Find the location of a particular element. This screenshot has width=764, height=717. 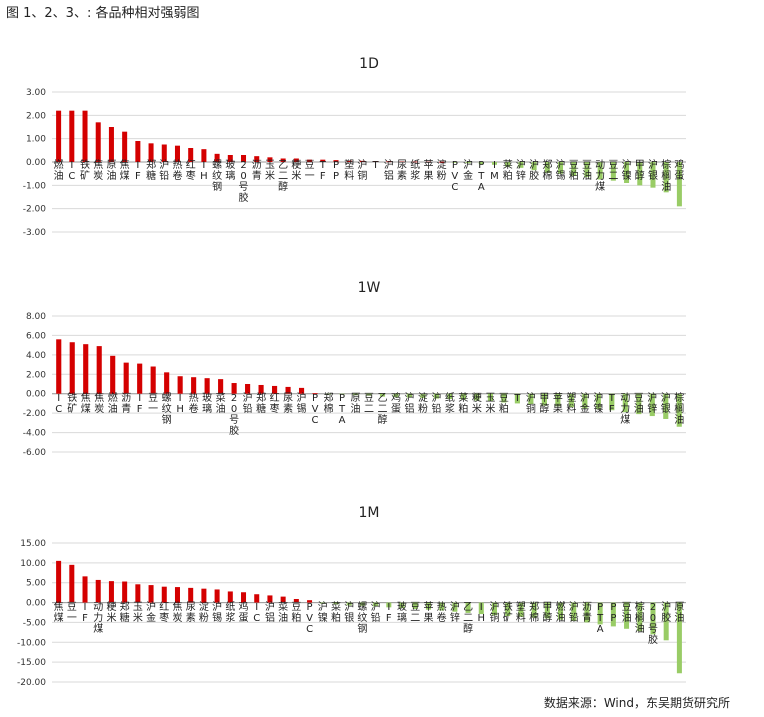

category-label: 玻璃 is located at coordinates (230, 170).